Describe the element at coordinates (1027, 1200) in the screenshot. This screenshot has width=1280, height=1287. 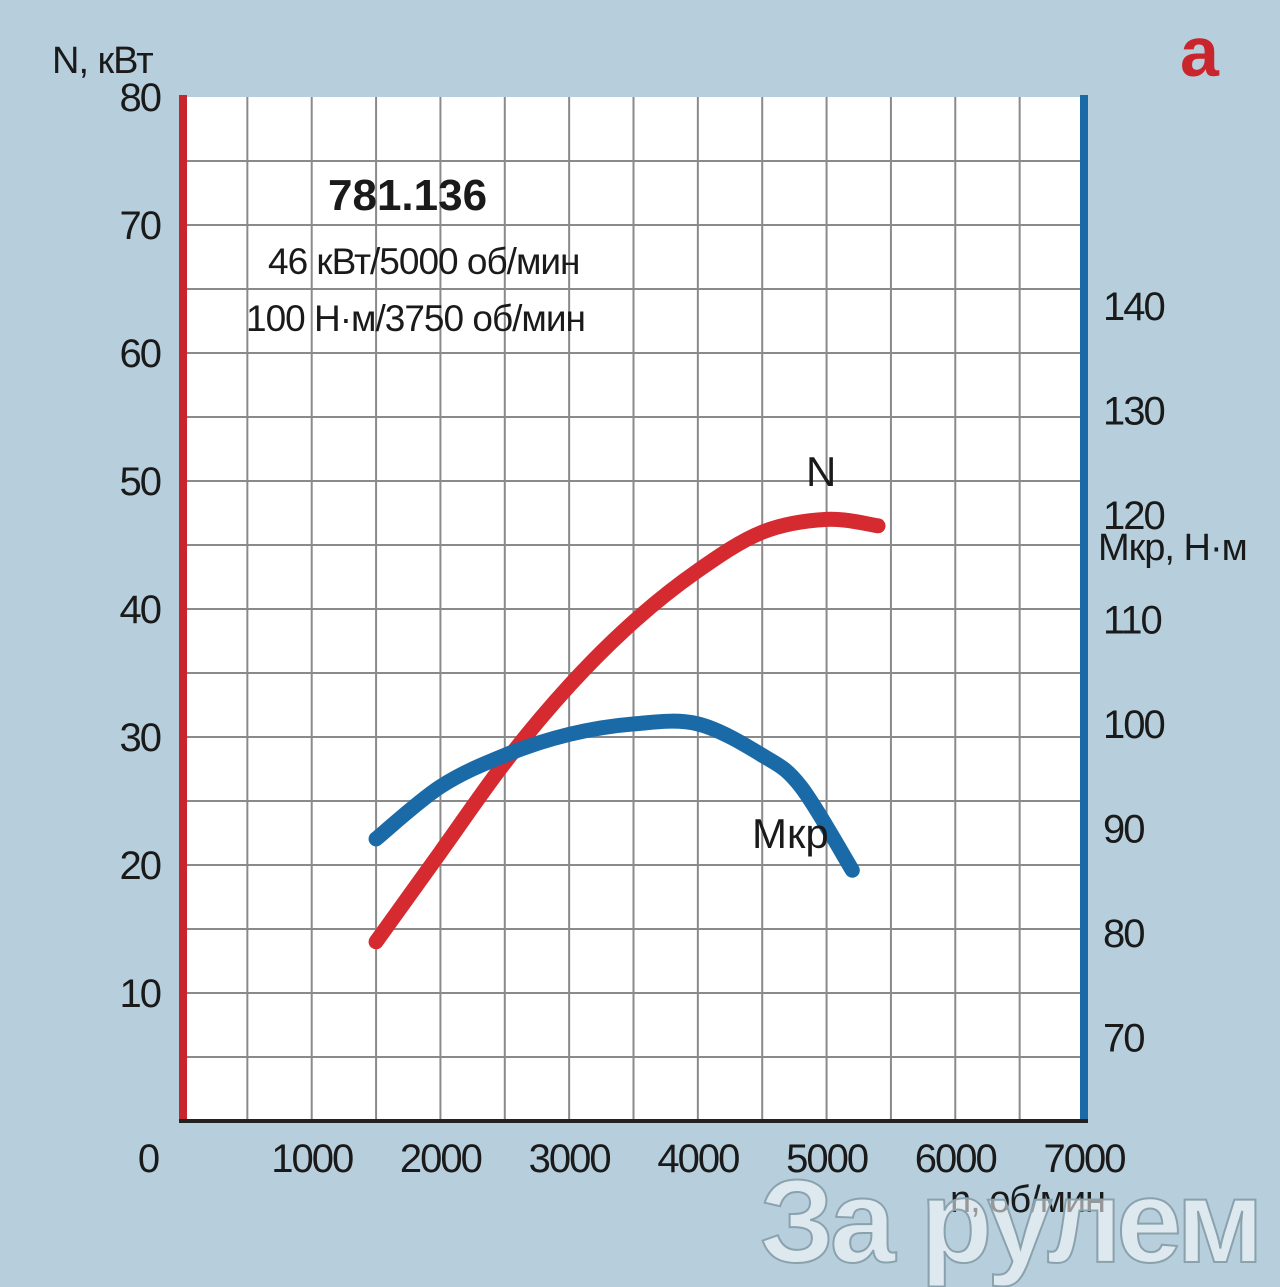
I see `x-axis-label: n, об/мин` at that location.